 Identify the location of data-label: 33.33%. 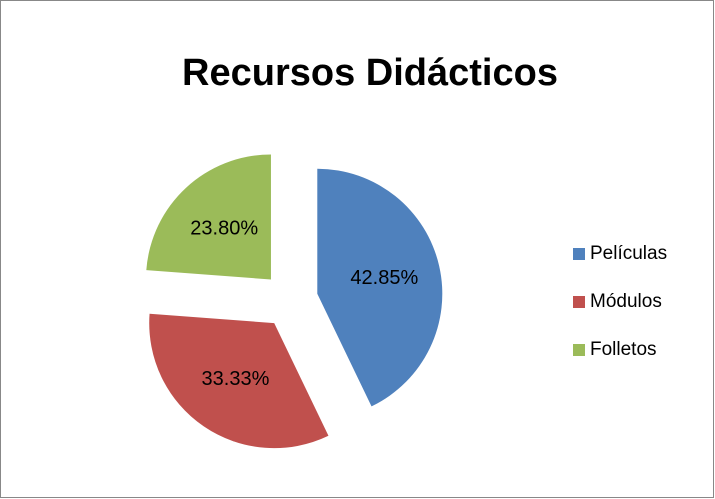
(236, 379).